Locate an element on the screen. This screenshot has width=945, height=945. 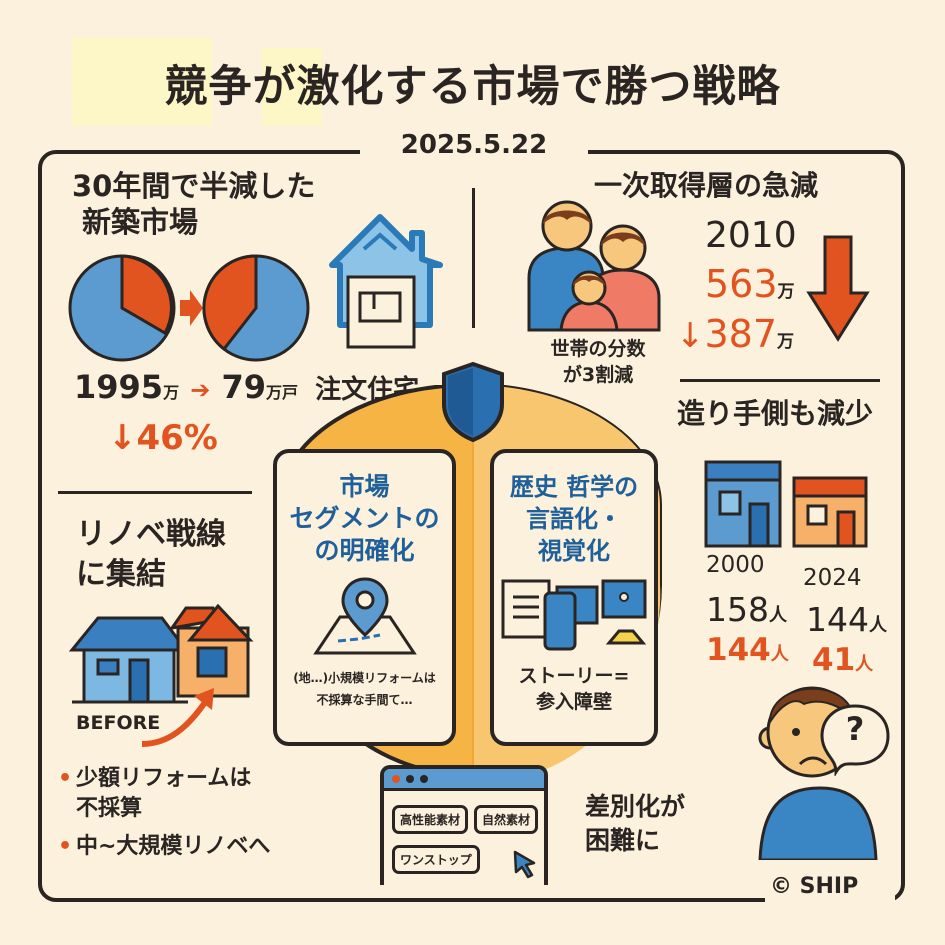
caption-line: ストーリー= is located at coordinates (574, 676).